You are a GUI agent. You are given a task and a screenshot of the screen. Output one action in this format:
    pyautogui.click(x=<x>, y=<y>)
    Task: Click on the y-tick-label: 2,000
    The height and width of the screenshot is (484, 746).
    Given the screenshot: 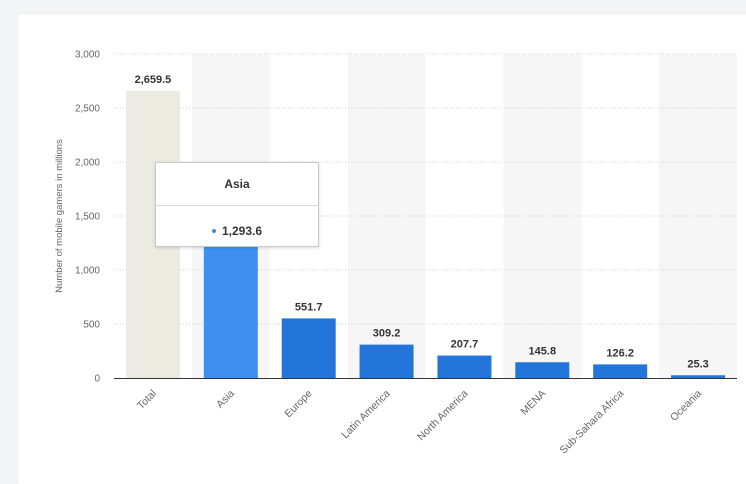 What is the action you would take?
    pyautogui.click(x=87, y=163)
    